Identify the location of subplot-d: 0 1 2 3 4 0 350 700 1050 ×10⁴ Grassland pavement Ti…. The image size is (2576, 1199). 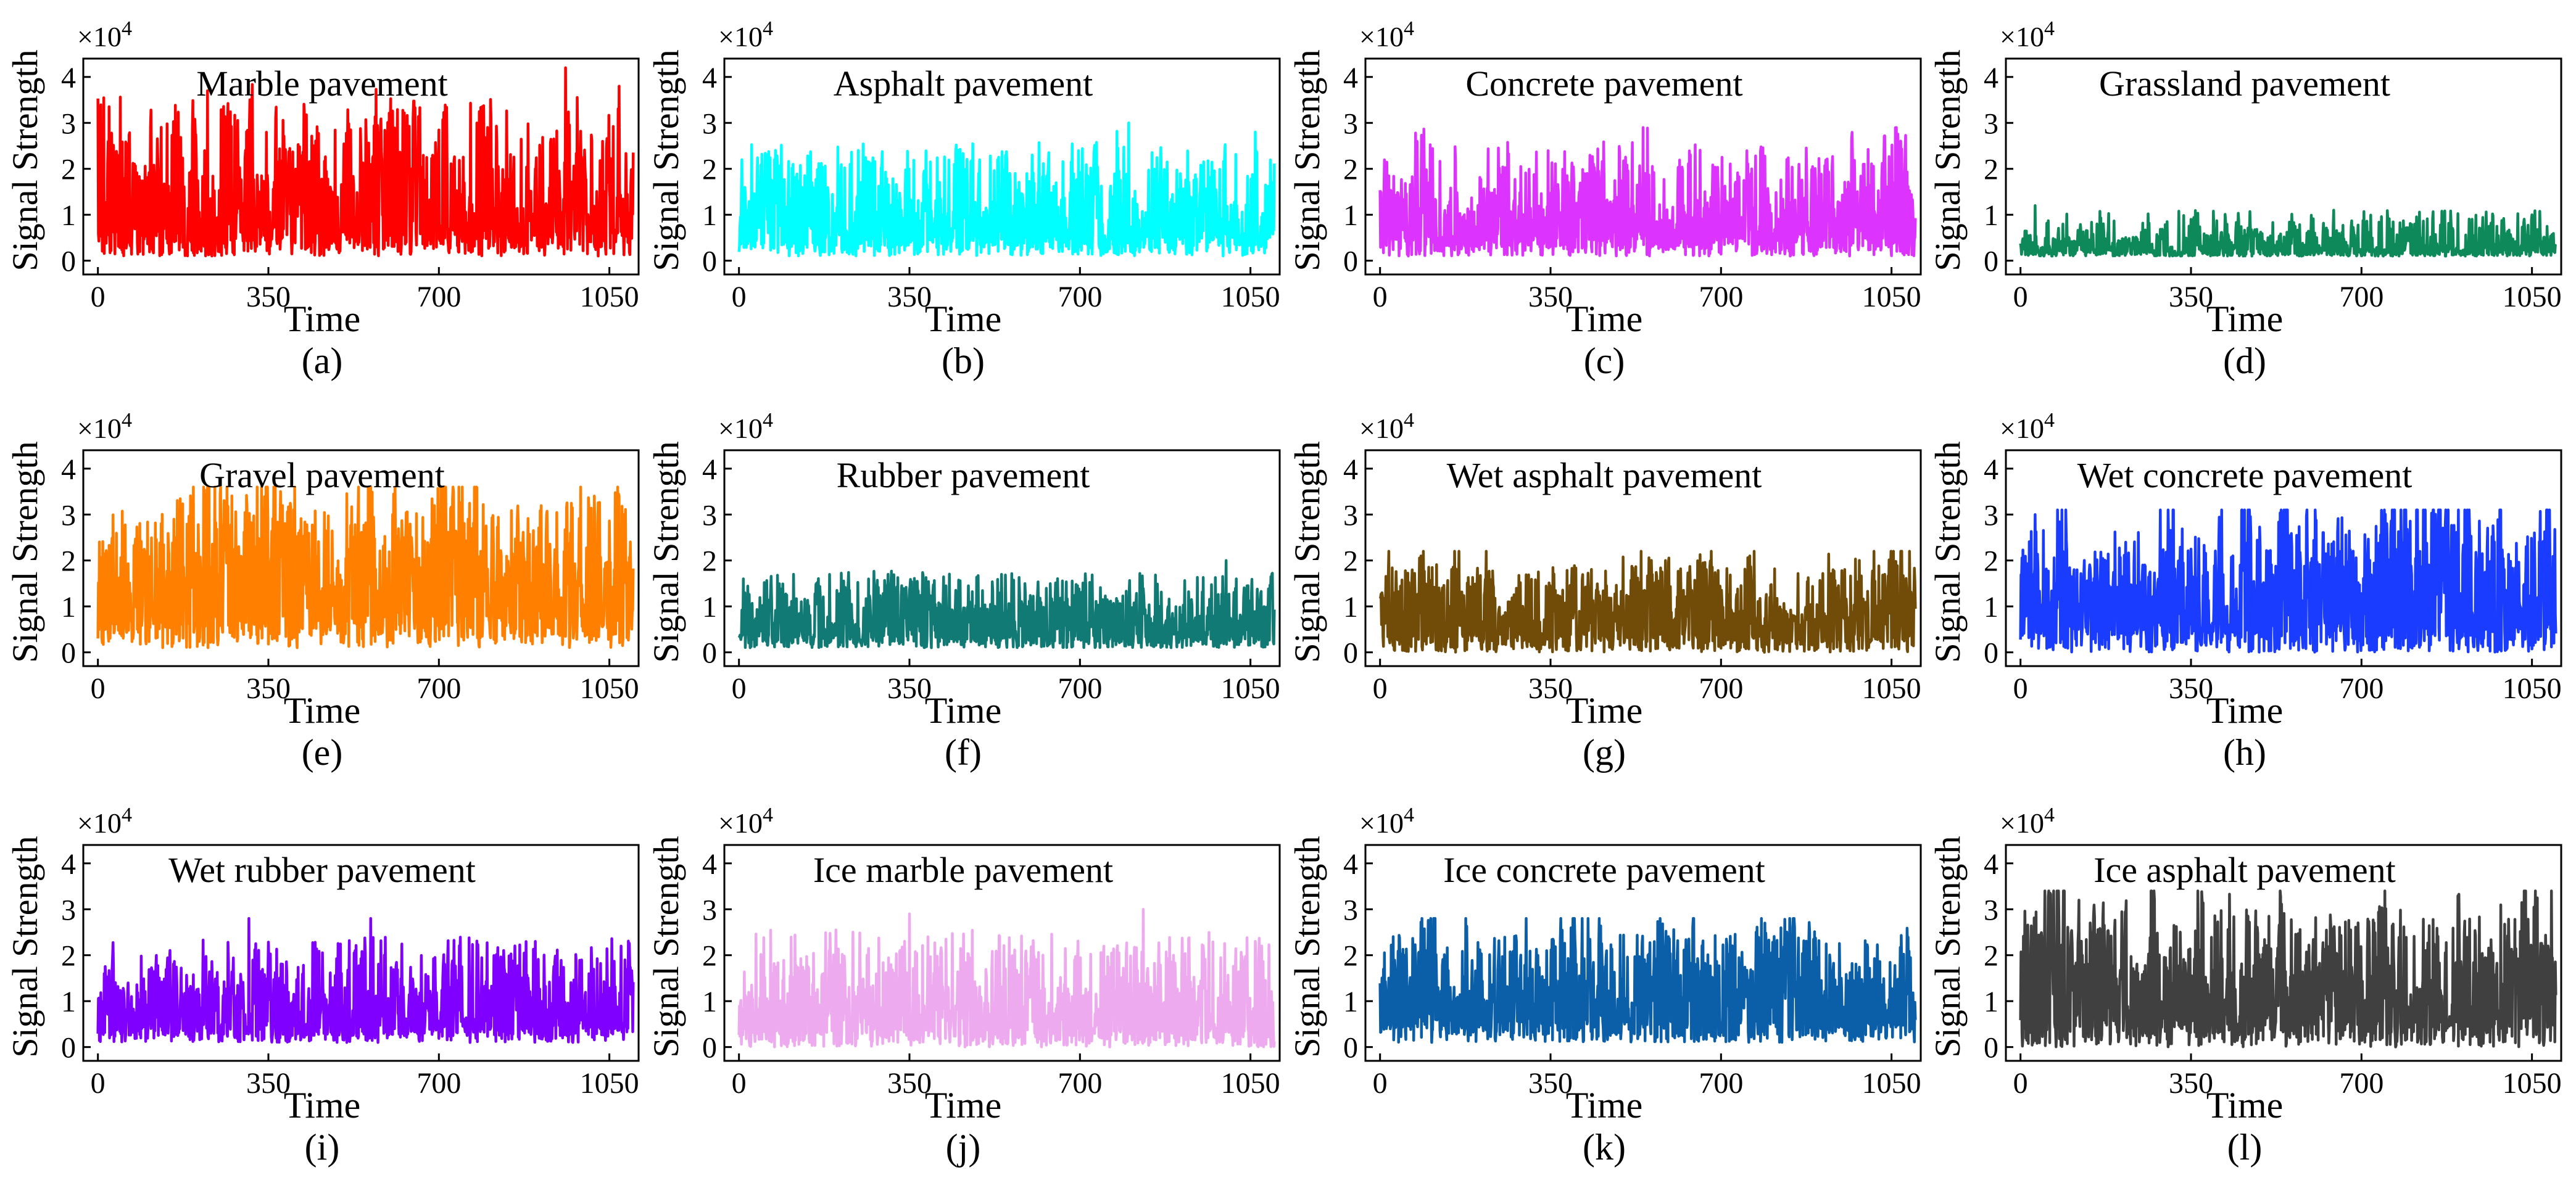
(2245, 199).